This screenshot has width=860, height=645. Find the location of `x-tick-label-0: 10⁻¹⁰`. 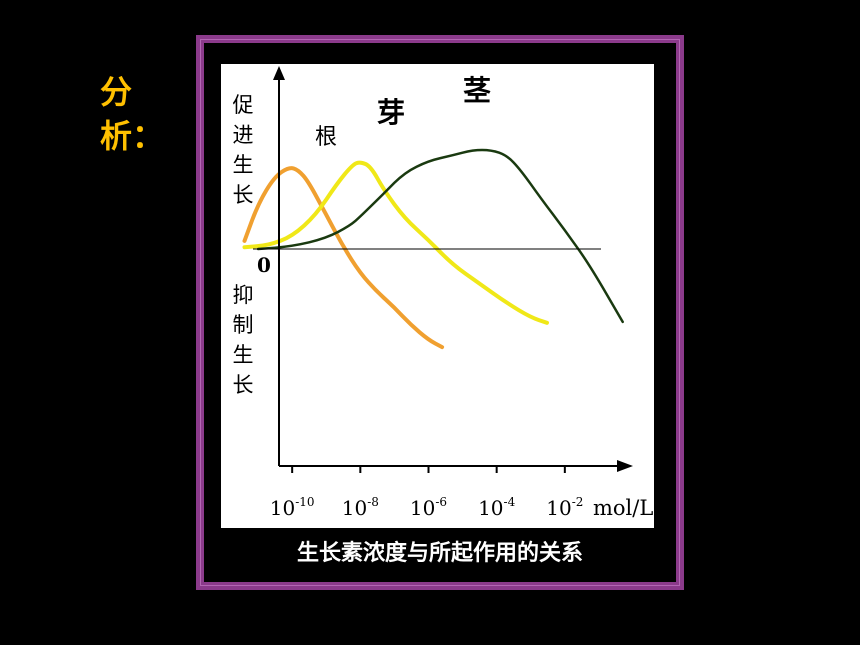

x-tick-label-0: 10⁻¹⁰ is located at coordinates (292, 507).